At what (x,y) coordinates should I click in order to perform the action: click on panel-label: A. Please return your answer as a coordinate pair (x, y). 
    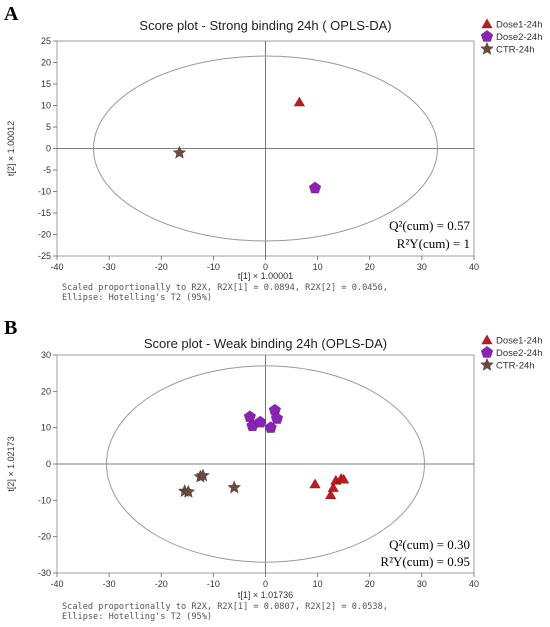
    Looking at the image, I should click on (11, 14).